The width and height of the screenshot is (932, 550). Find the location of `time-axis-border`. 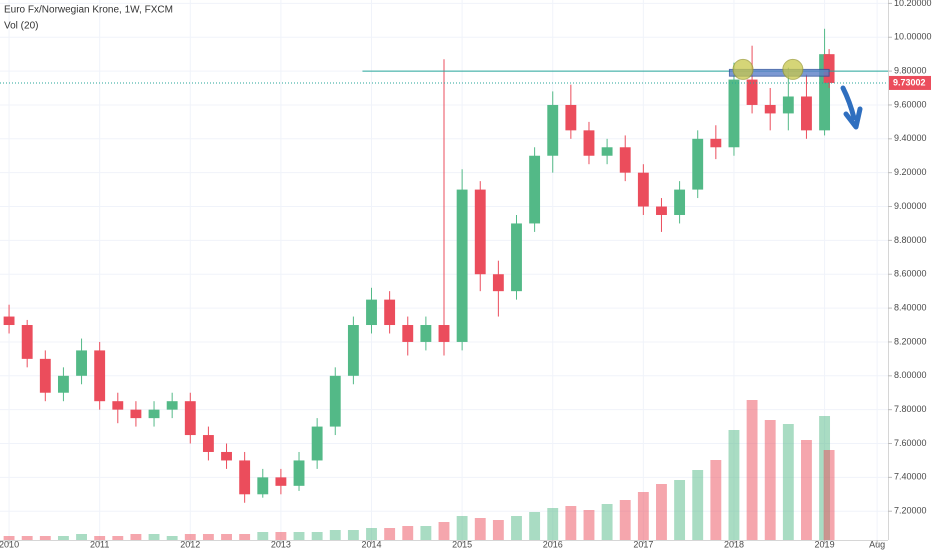

time-axis-border is located at coordinates (444, 540).